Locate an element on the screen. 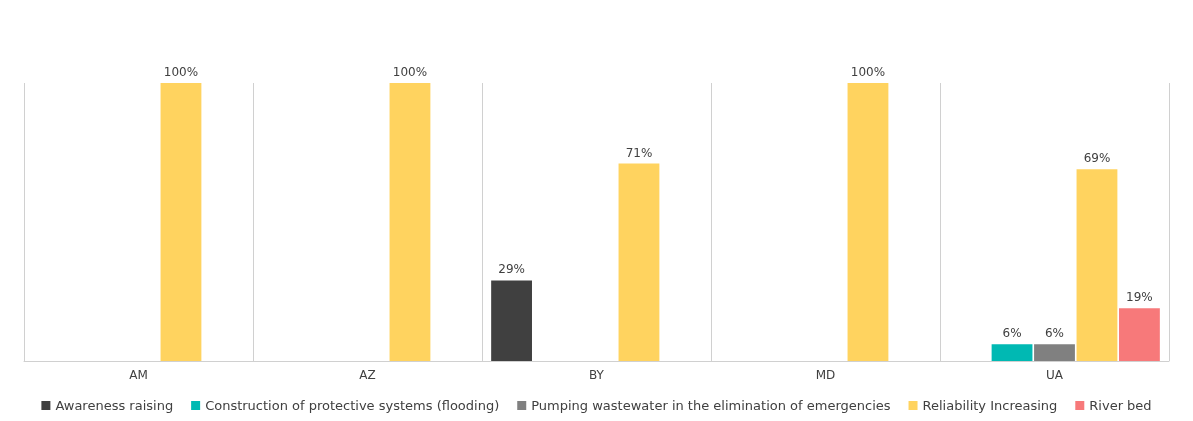  legend-label: River bed is located at coordinates (1120, 405).